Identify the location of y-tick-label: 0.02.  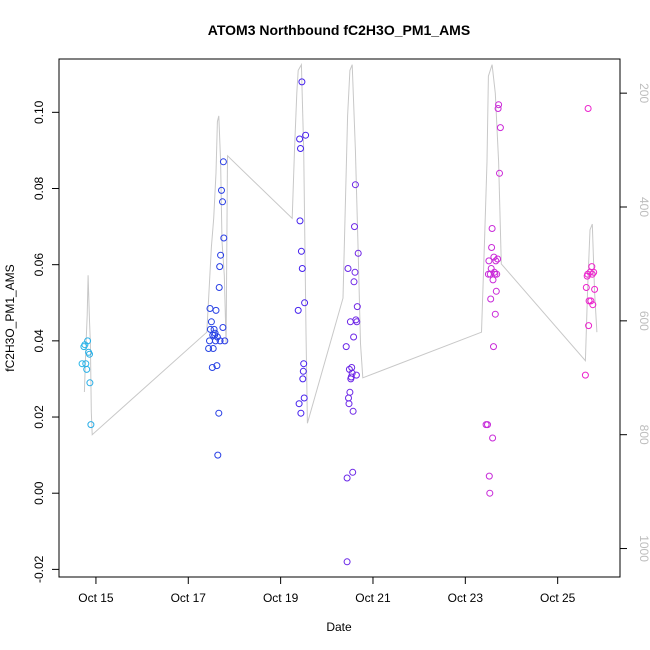
(39, 417).